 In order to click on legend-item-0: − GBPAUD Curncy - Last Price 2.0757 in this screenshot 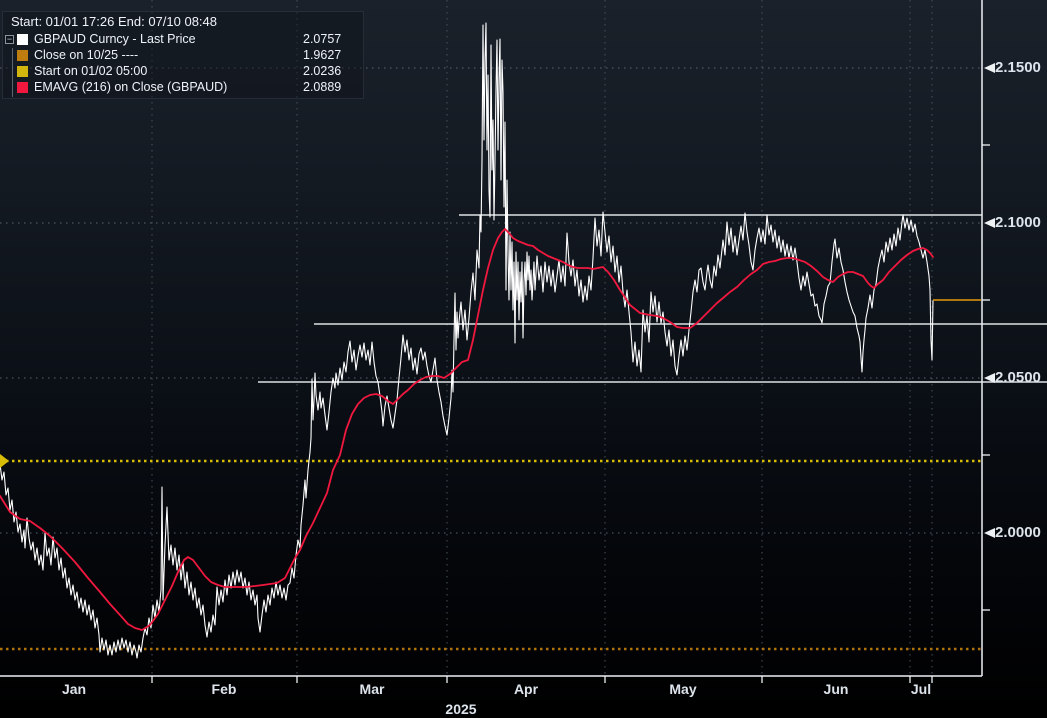, I will do `click(183, 39)`.